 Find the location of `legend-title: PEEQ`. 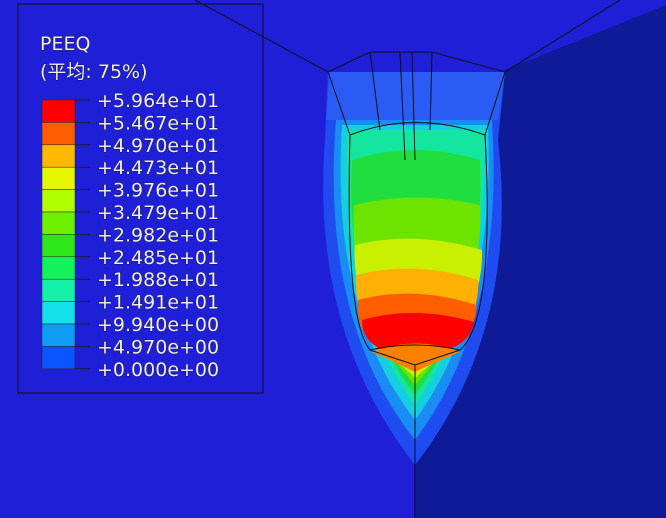

legend-title: PEEQ is located at coordinates (65, 44).